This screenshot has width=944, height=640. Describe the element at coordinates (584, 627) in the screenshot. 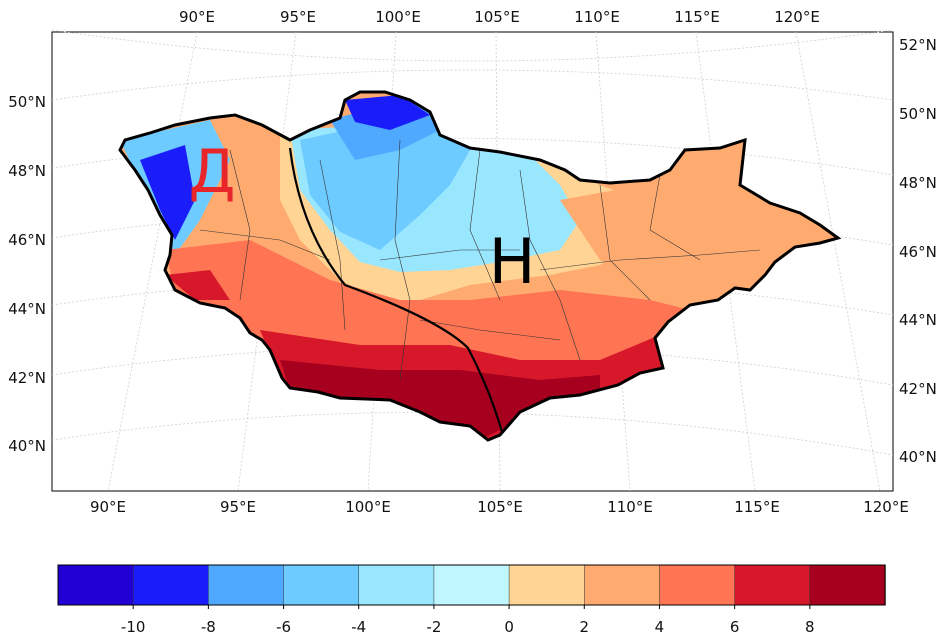

I see `colorbar-tick-label: 2` at that location.